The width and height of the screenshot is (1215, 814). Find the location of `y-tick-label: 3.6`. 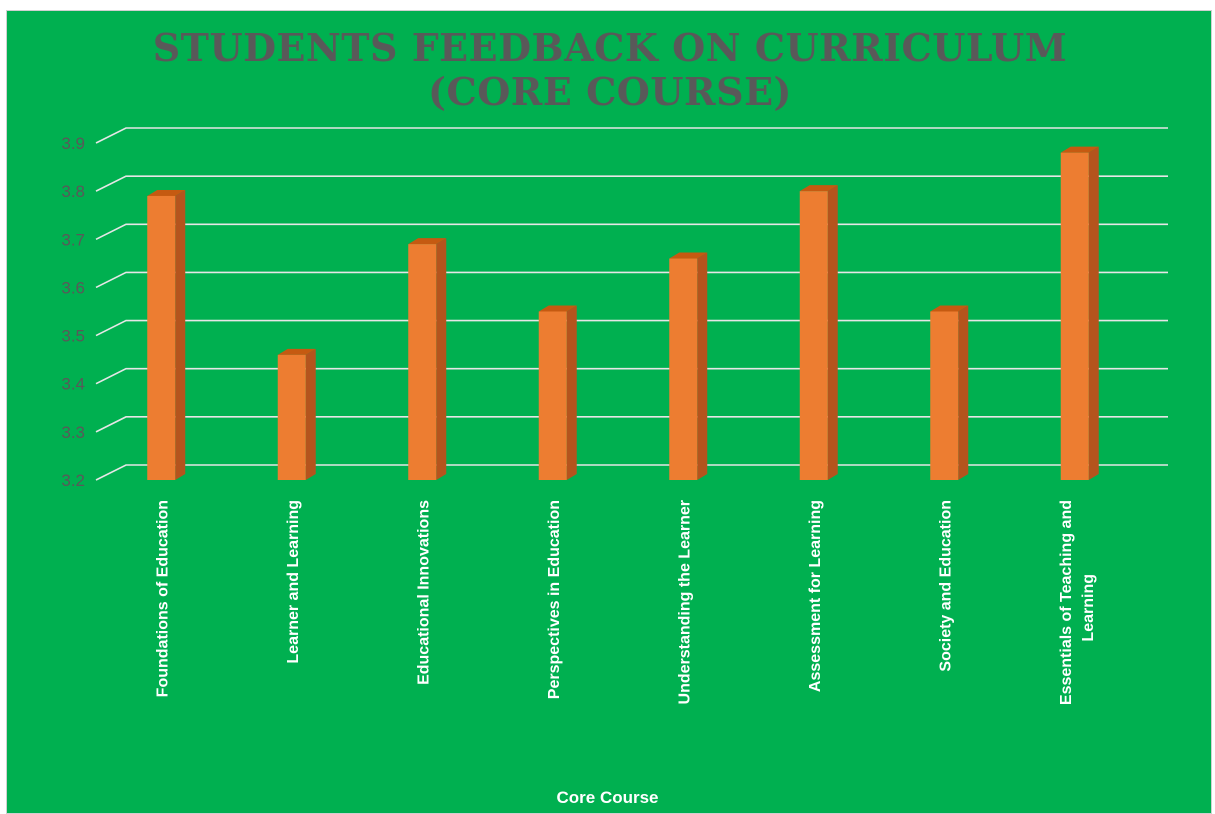

y-tick-label: 3.6 is located at coordinates (73, 287).